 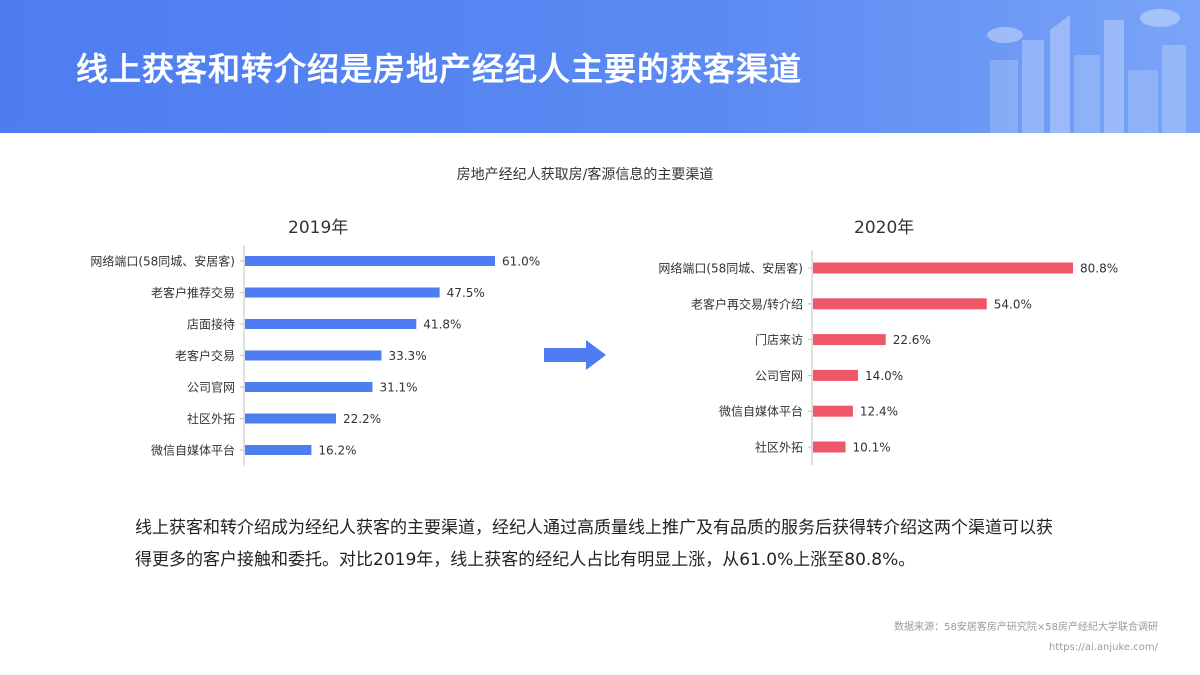 I want to click on category-label-2020: 公司官网, so click(x=779, y=375).